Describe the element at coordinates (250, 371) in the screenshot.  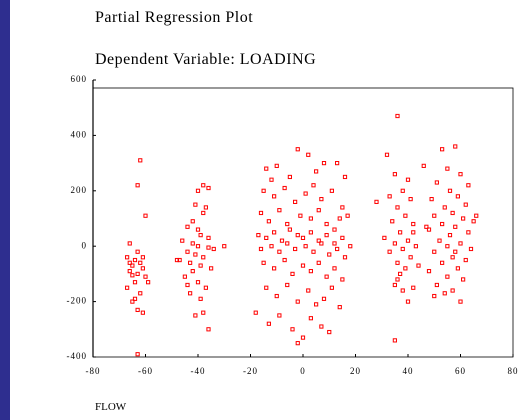
I see `x-tick-label: -20` at that location.